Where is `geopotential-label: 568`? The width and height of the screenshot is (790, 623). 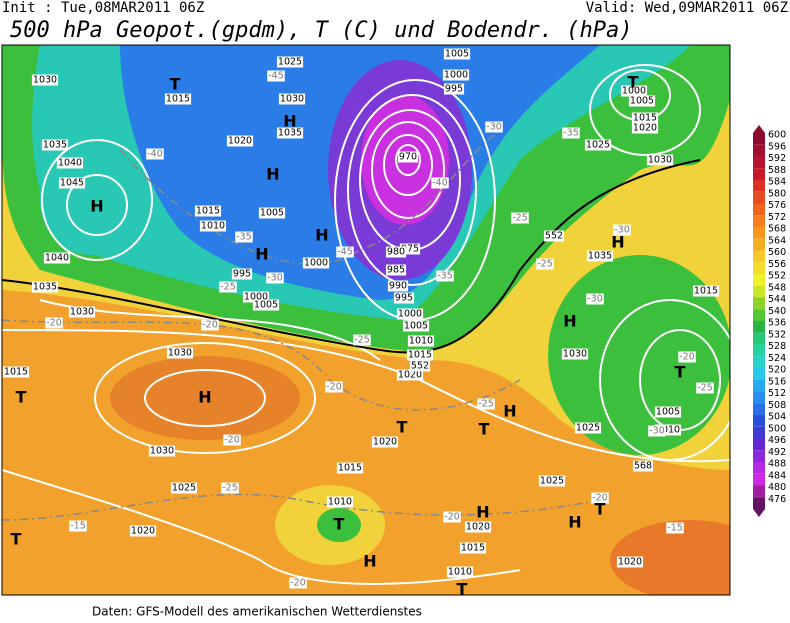 geopotential-label: 568 is located at coordinates (643, 466).